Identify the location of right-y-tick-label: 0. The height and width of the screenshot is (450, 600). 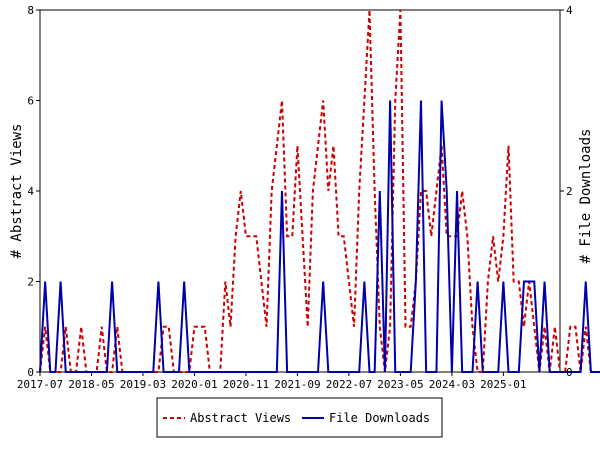
(569, 372).